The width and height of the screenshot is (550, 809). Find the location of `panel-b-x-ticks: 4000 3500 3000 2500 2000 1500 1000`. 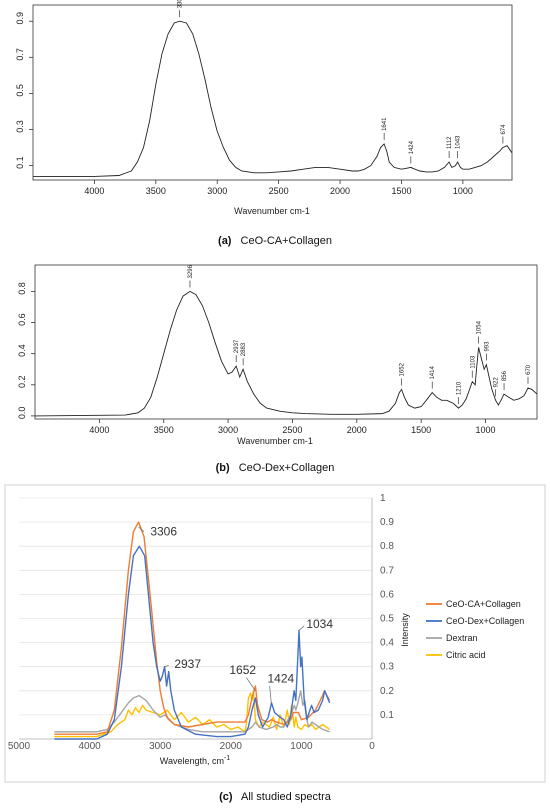

panel-b-x-ticks: 4000 3500 3000 2500 2000 1500 1000 is located at coordinates (292, 427).